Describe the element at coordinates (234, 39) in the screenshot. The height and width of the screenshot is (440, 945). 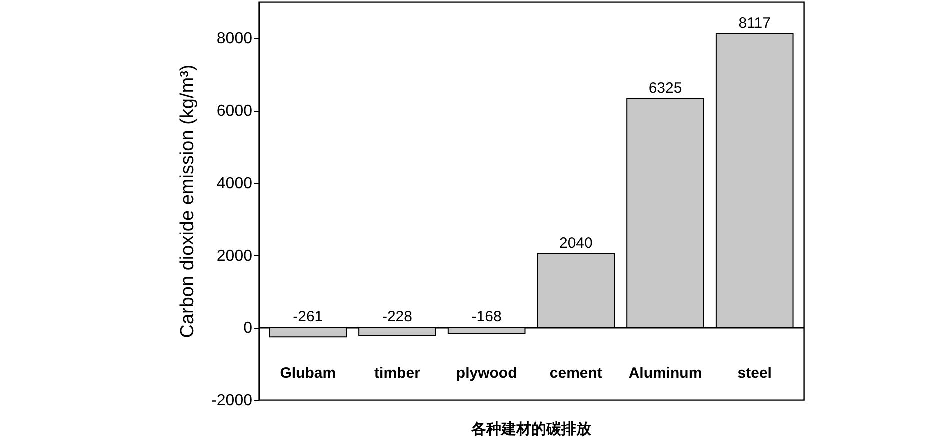
I see `y-tick-label: 8000` at that location.